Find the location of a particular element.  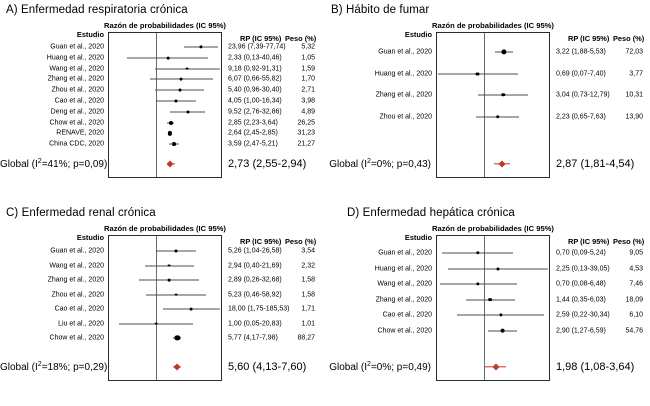

weight-value: 2,32 is located at coordinates (308, 265).